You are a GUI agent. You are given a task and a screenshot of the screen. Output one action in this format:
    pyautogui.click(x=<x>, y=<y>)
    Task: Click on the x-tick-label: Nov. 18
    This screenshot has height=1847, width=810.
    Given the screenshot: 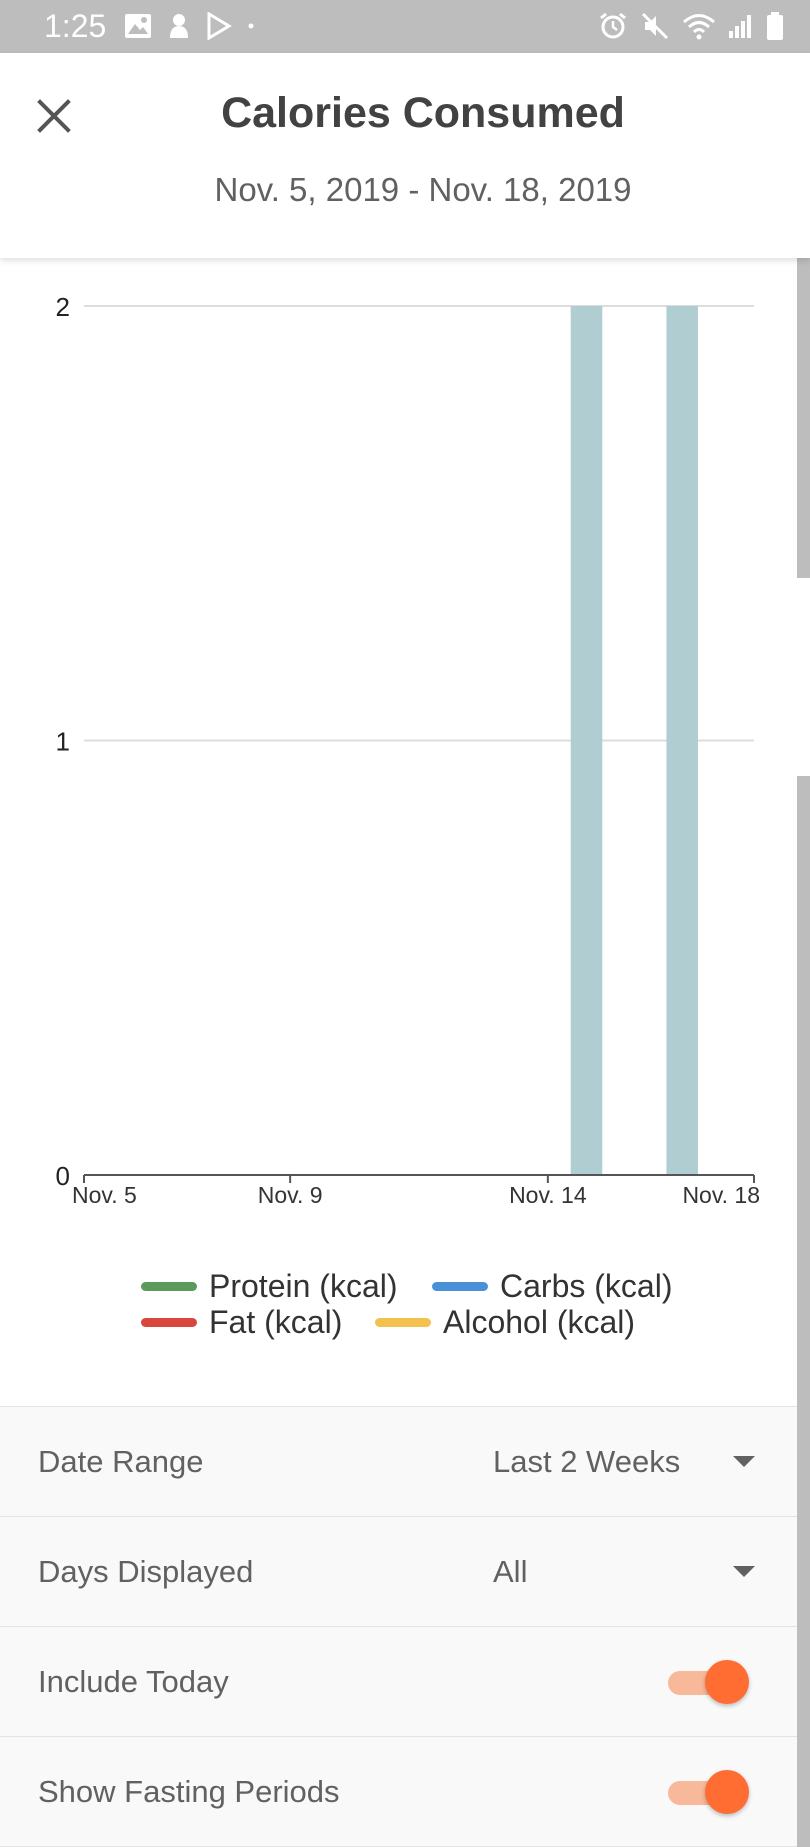 What is the action you would take?
    pyautogui.click(x=721, y=1195)
    